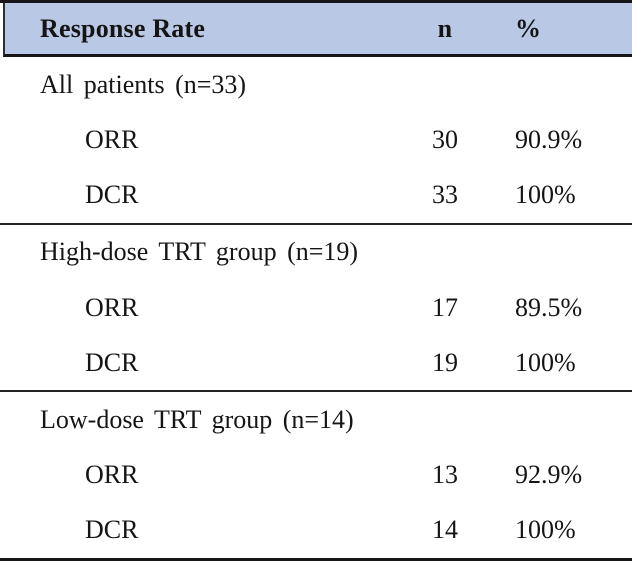 The width and height of the screenshot is (632, 576). I want to click on pct-value: 92.9%, so click(549, 475).